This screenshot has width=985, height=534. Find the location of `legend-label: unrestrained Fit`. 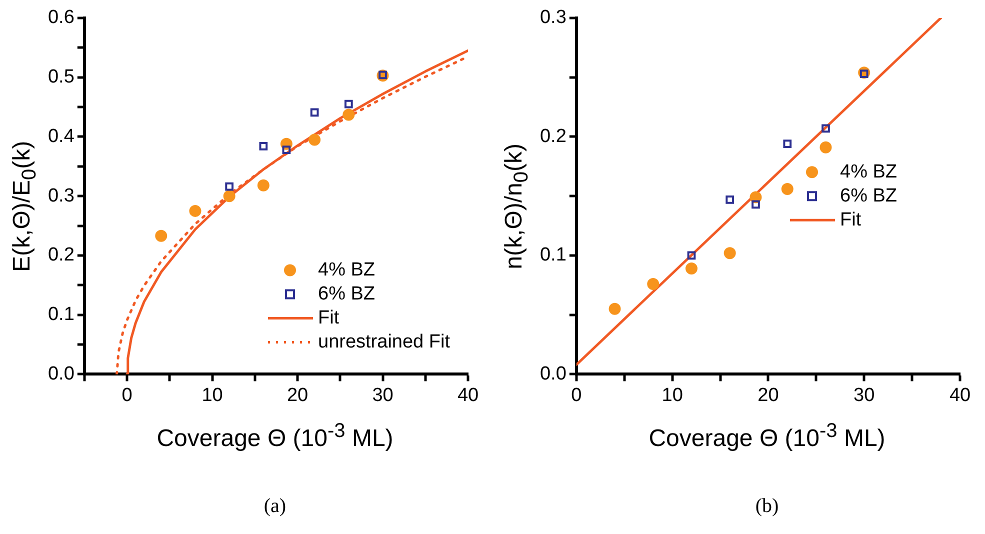

legend-label: unrestrained Fit is located at coordinates (384, 341).